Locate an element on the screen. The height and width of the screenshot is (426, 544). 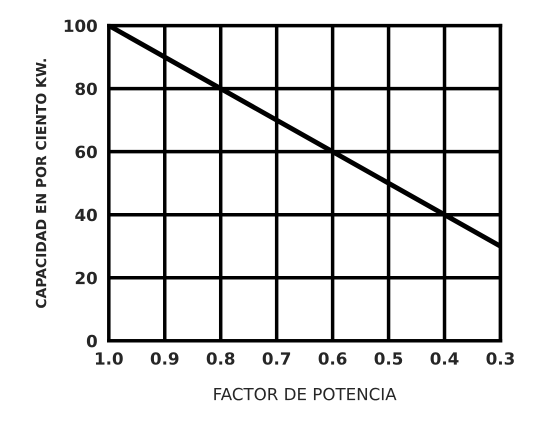
x-tick-label: 0.7 is located at coordinates (276, 358).